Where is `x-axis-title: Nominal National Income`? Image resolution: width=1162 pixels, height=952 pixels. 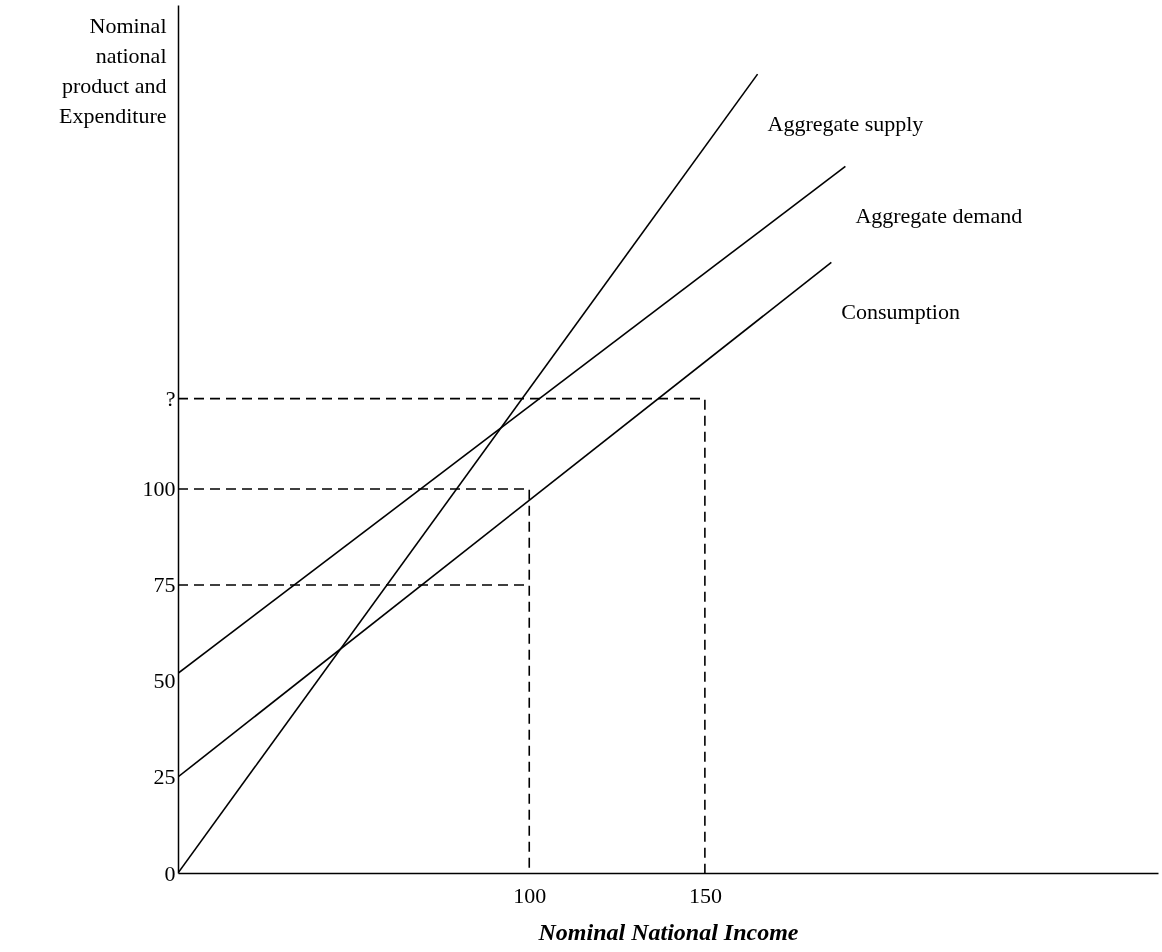
x-axis-title: Nominal National Income is located at coordinates (668, 931).